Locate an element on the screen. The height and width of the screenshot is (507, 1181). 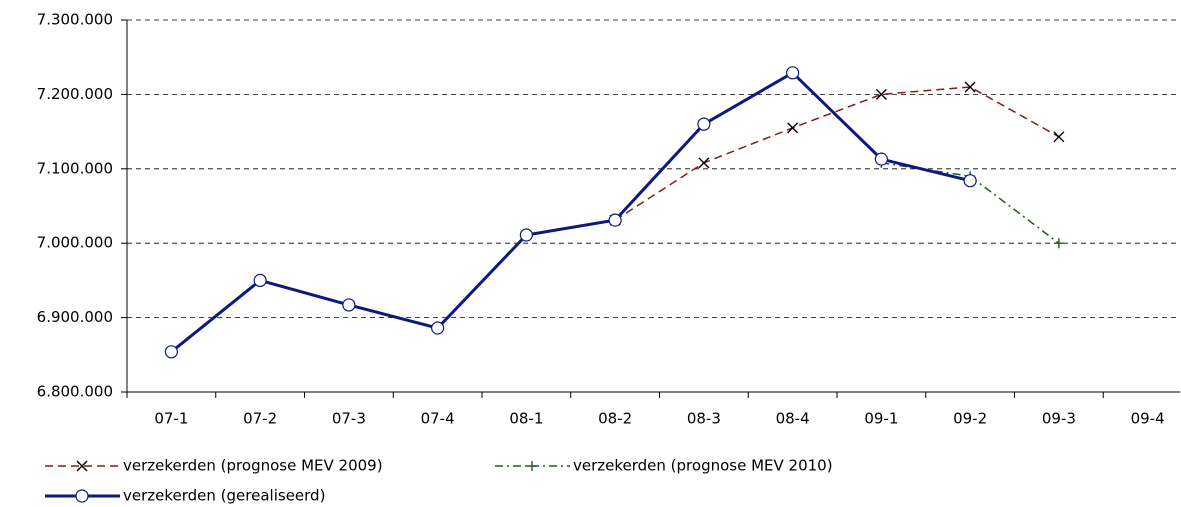
y-tick-label: 7.000.000 is located at coordinates (75, 243).